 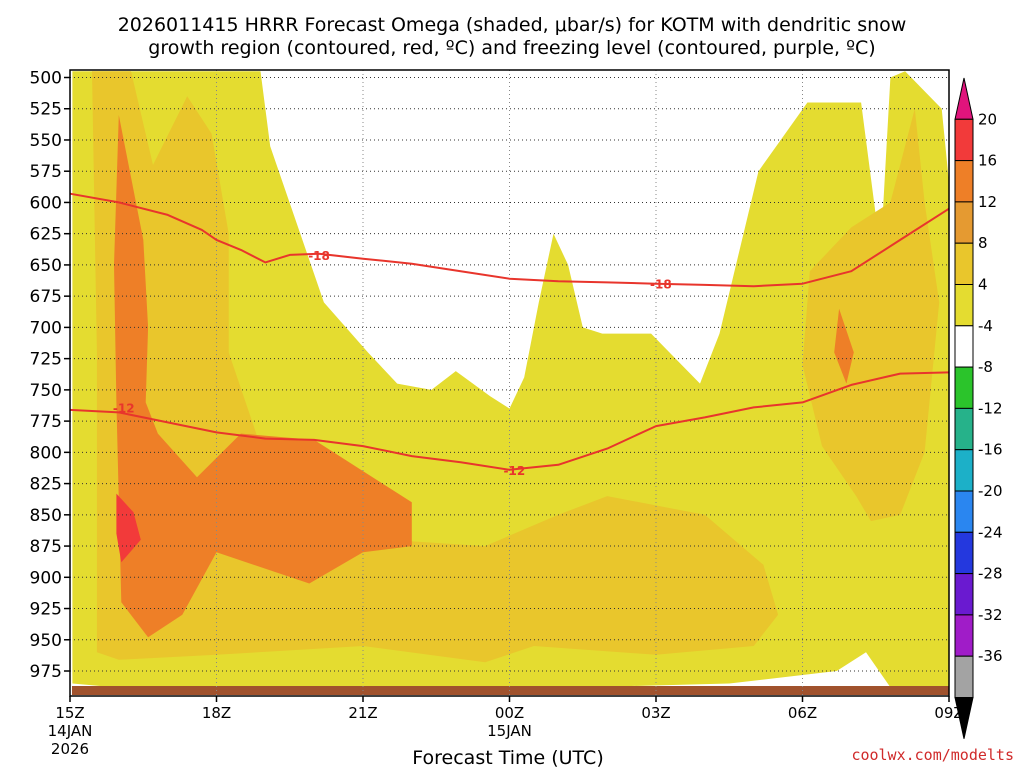 What do you see at coordinates (987, 119) in the screenshot?
I see `colorbar-label: 20` at bounding box center [987, 119].